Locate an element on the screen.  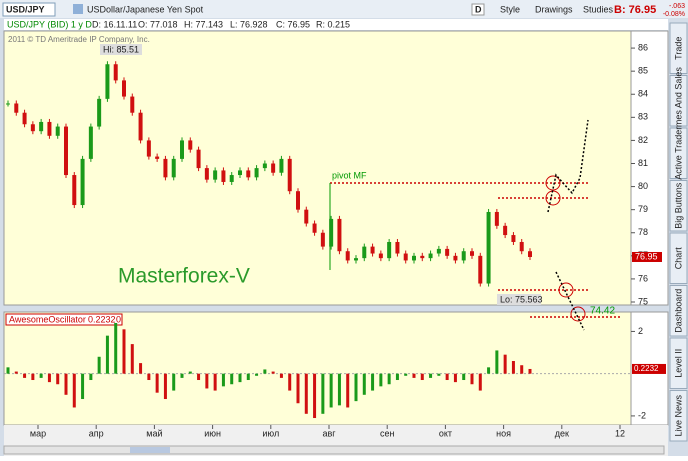
y-tick-label: 86 is located at coordinates (643, 47).